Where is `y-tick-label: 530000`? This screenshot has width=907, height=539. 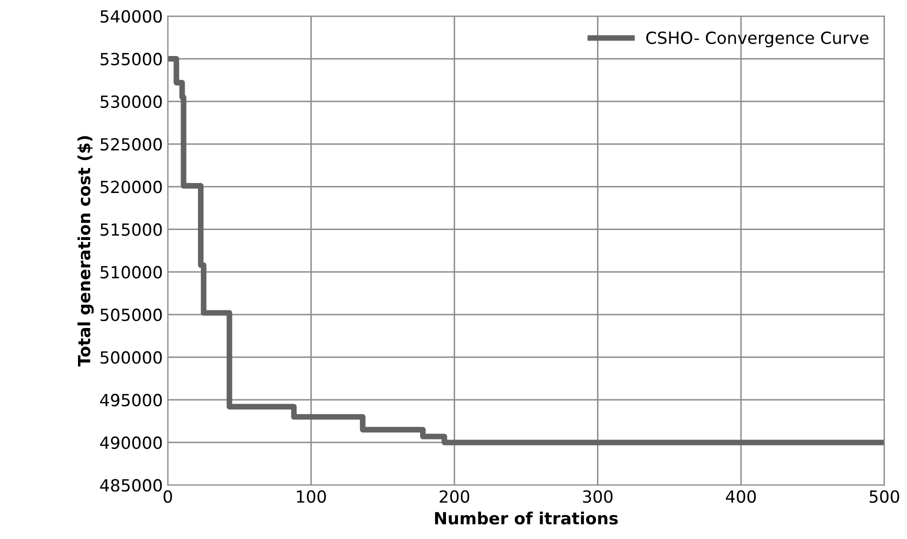 y-tick-label: 530000 is located at coordinates (131, 101).